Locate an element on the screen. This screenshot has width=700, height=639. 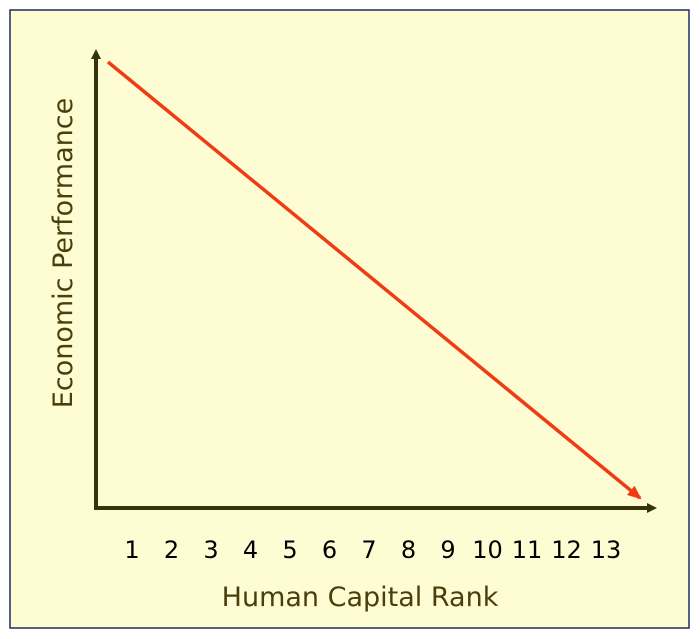
x-tick-labels: 1 2 3 4 5 6 7 8 9 10 11 12 13 is located at coordinates (372, 550).